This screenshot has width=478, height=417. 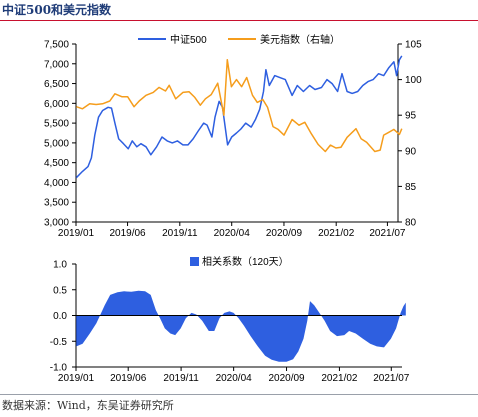 What do you see at coordinates (411, 187) in the screenshot?
I see `y-right-tick-label: 85` at bounding box center [411, 187].